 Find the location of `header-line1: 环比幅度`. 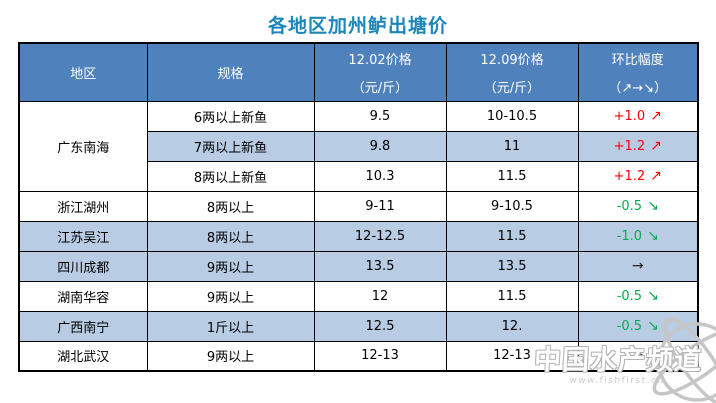

header-line1: 环比幅度 is located at coordinates (637, 60).